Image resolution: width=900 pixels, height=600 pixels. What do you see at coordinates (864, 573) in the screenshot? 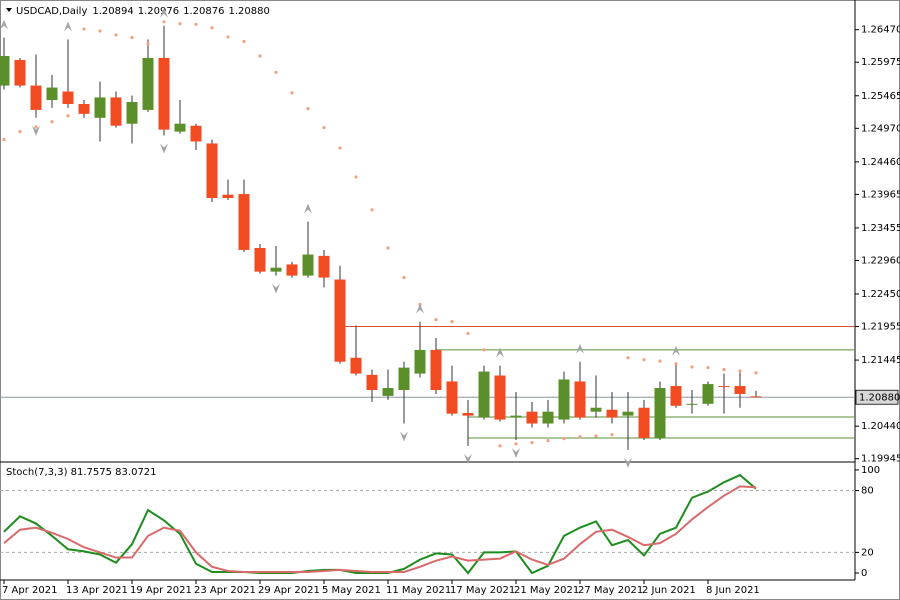
I see `y-tick-label: 0` at bounding box center [864, 573].